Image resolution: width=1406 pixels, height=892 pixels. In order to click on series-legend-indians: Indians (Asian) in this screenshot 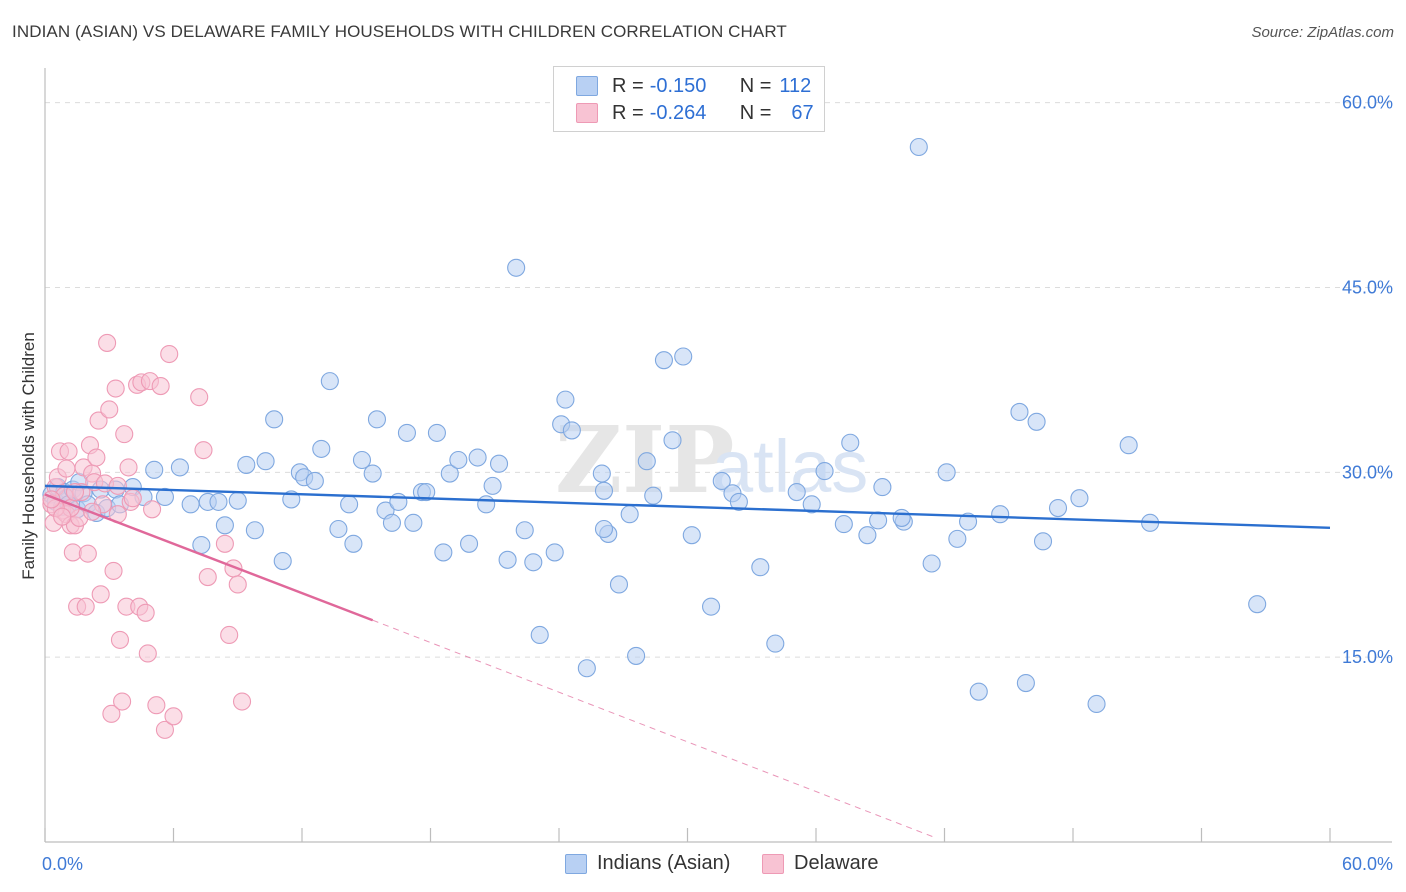, I will do `click(647, 863)`.